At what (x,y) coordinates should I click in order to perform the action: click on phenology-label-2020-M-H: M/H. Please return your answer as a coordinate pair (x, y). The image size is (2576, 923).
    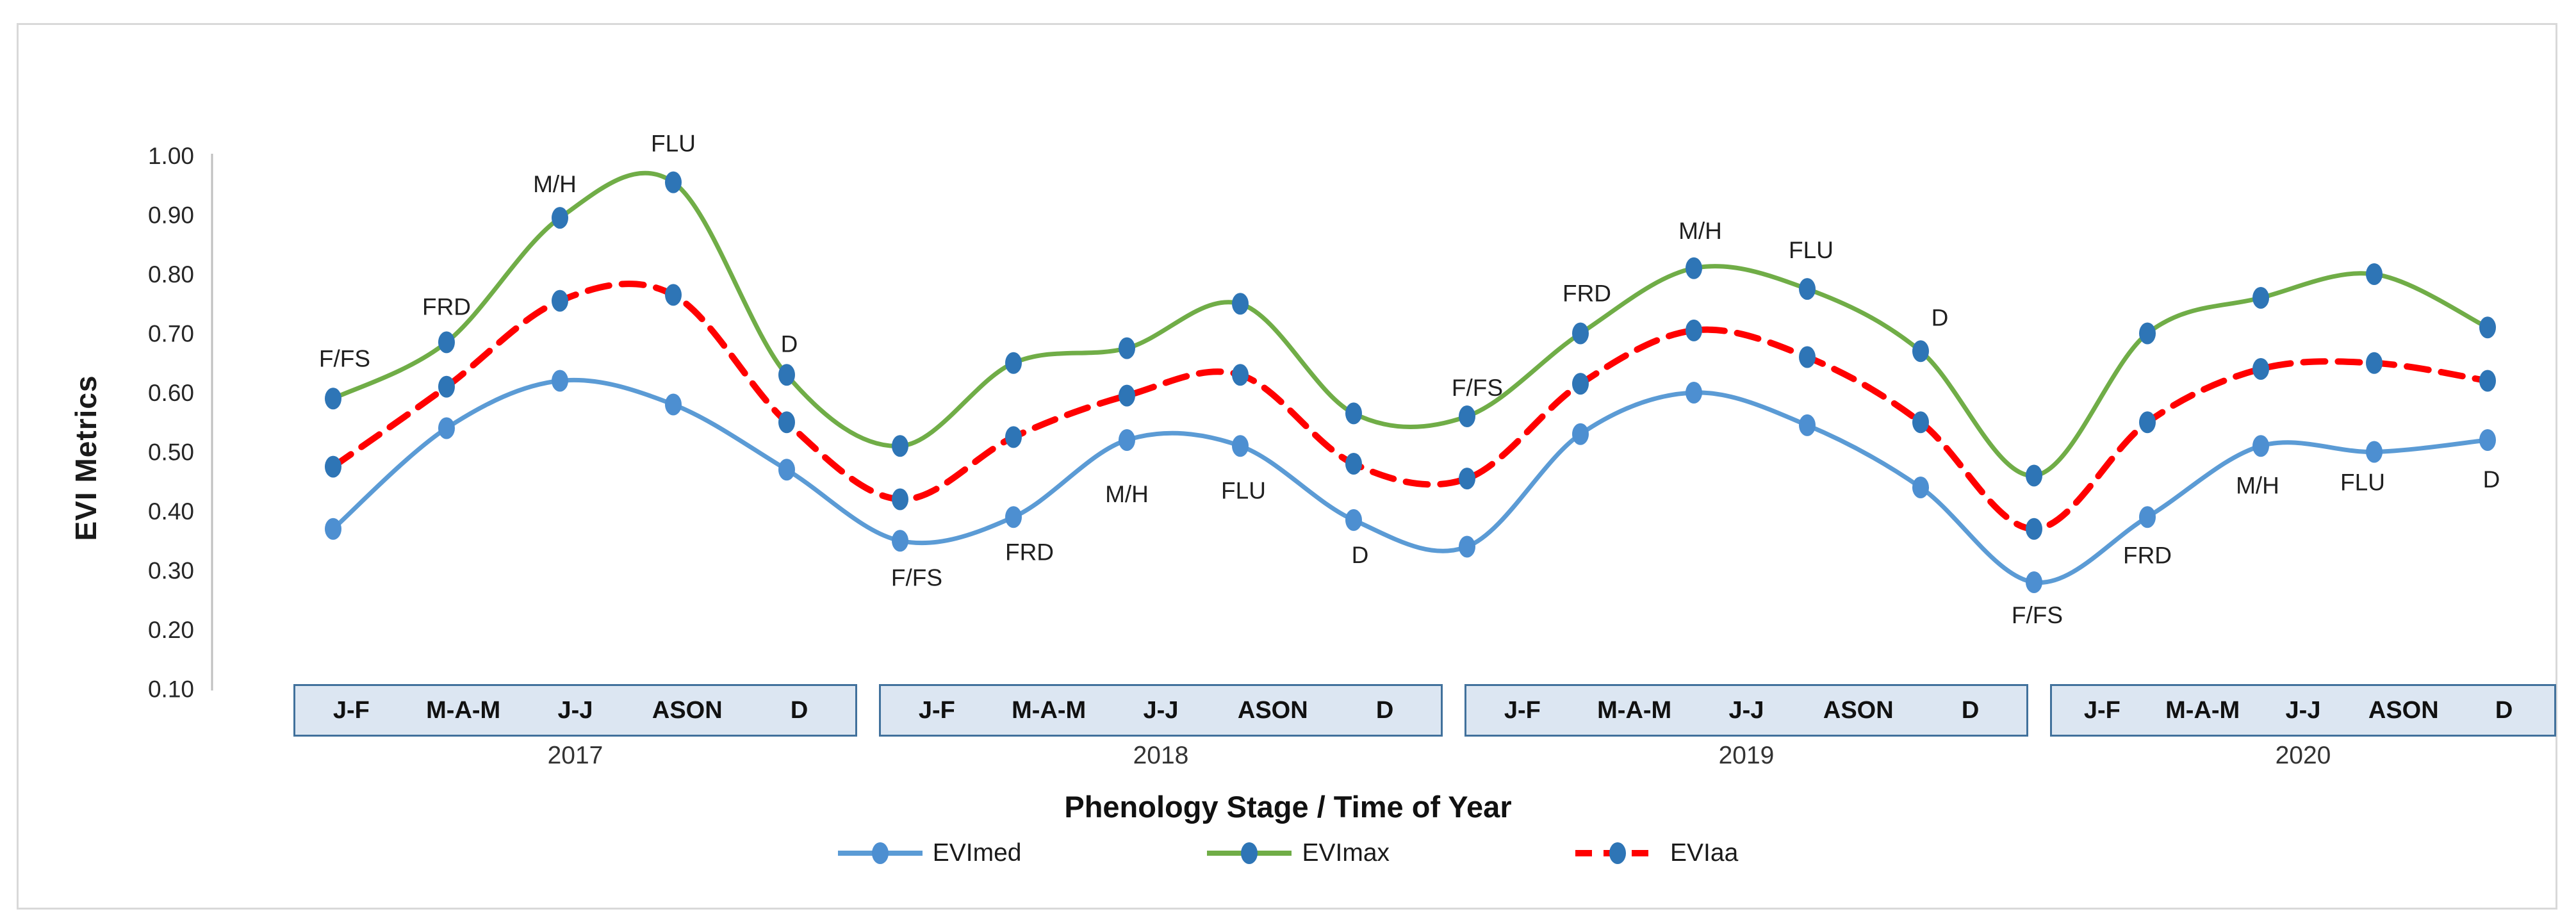
    Looking at the image, I should click on (2257, 485).